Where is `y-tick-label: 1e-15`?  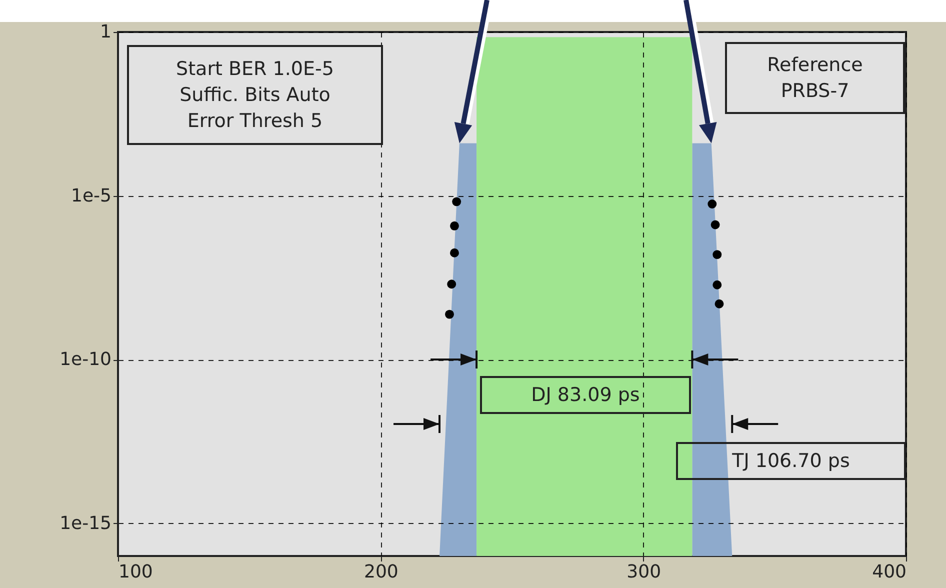 y-tick-label: 1e-15 is located at coordinates (86, 523).